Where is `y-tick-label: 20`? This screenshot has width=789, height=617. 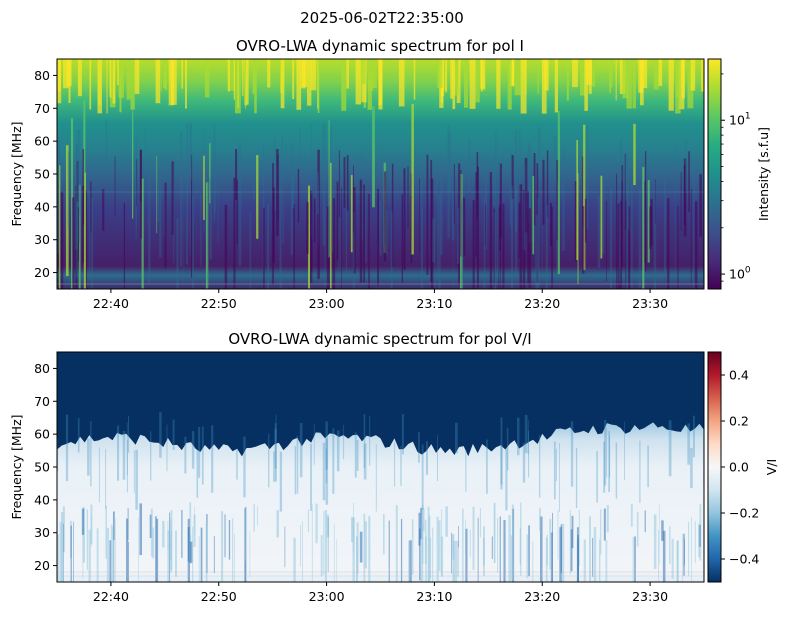 y-tick-label: 20 is located at coordinates (42, 565).